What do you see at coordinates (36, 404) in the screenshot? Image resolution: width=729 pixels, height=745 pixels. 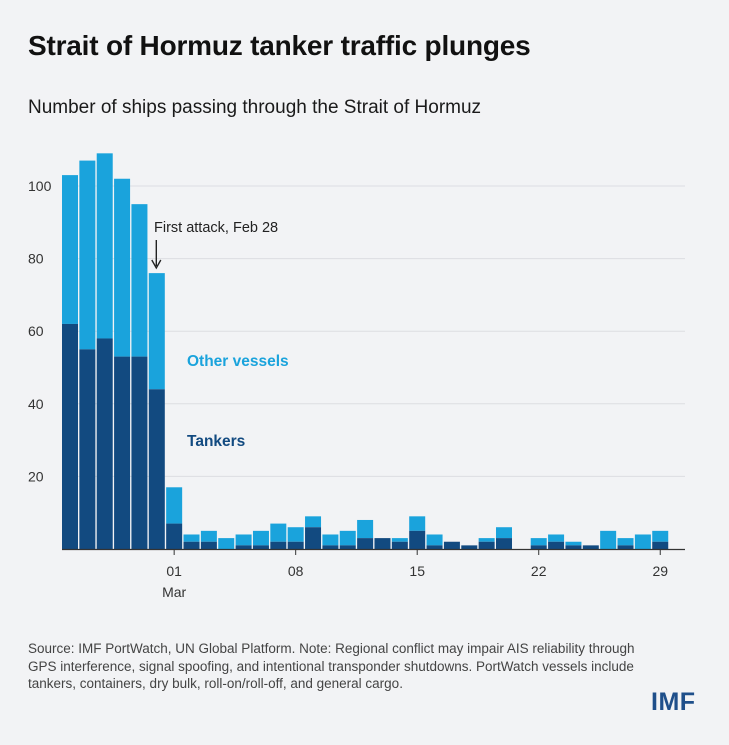 I see `y-tick-label: 40` at bounding box center [36, 404].